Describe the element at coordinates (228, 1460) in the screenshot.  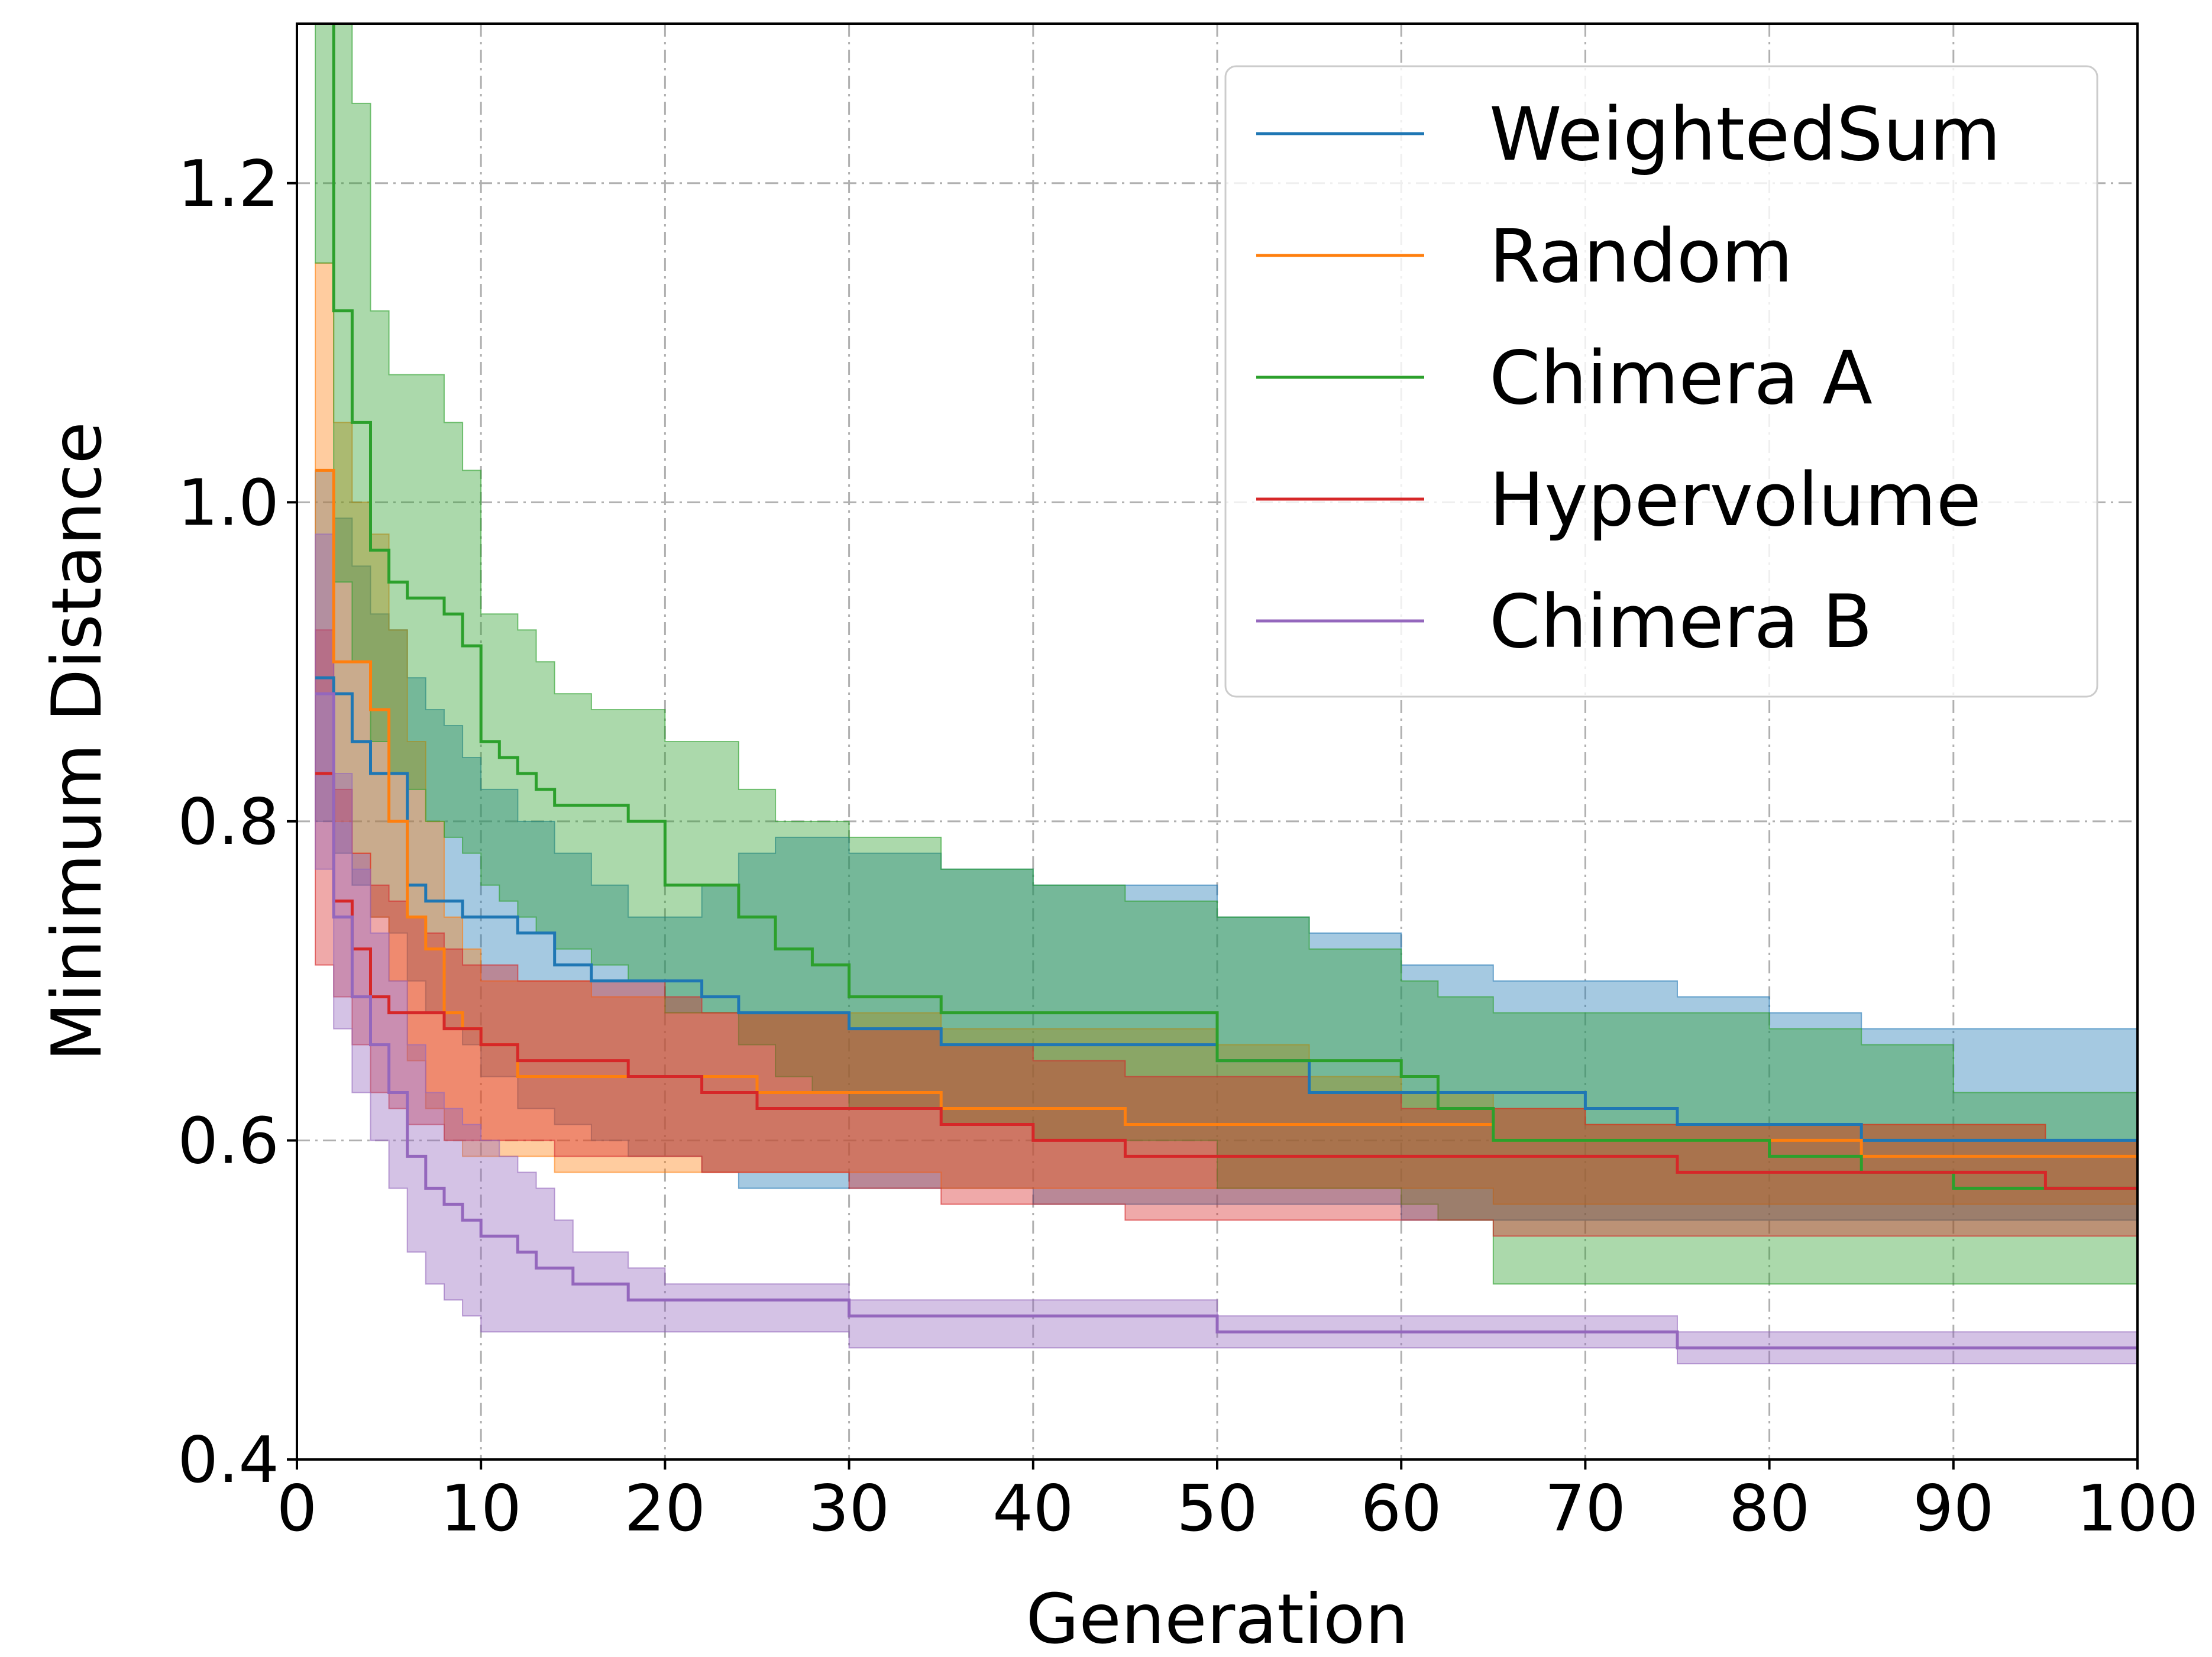
I see `y-tick-label: 0.4` at that location.